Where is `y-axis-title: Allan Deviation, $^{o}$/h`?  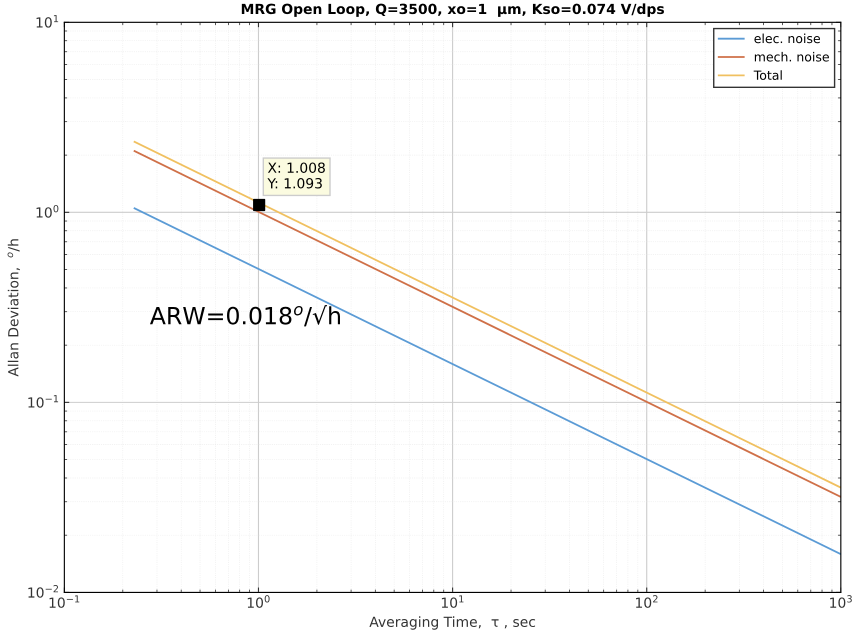 y-axis-title: Allan Deviation, $^{o}$/h is located at coordinates (14, 308).